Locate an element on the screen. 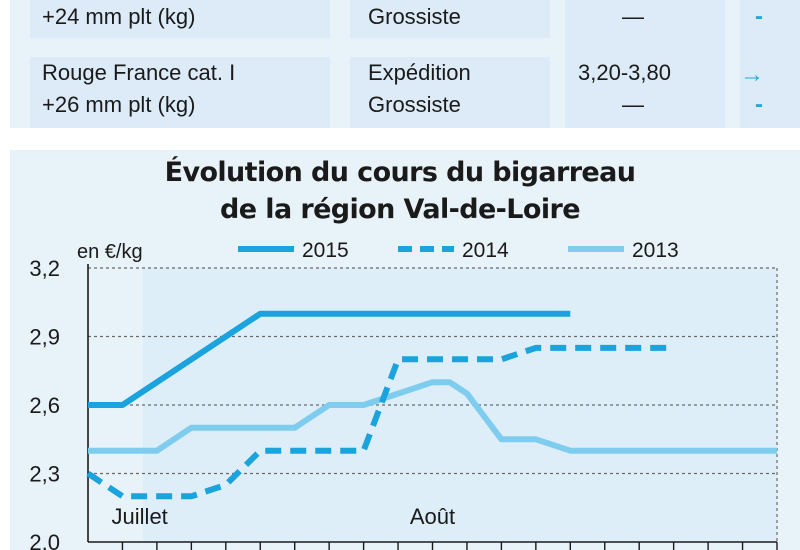 The image size is (800, 550). row-2-product-line-1: Rouge France cat. I is located at coordinates (139, 72).